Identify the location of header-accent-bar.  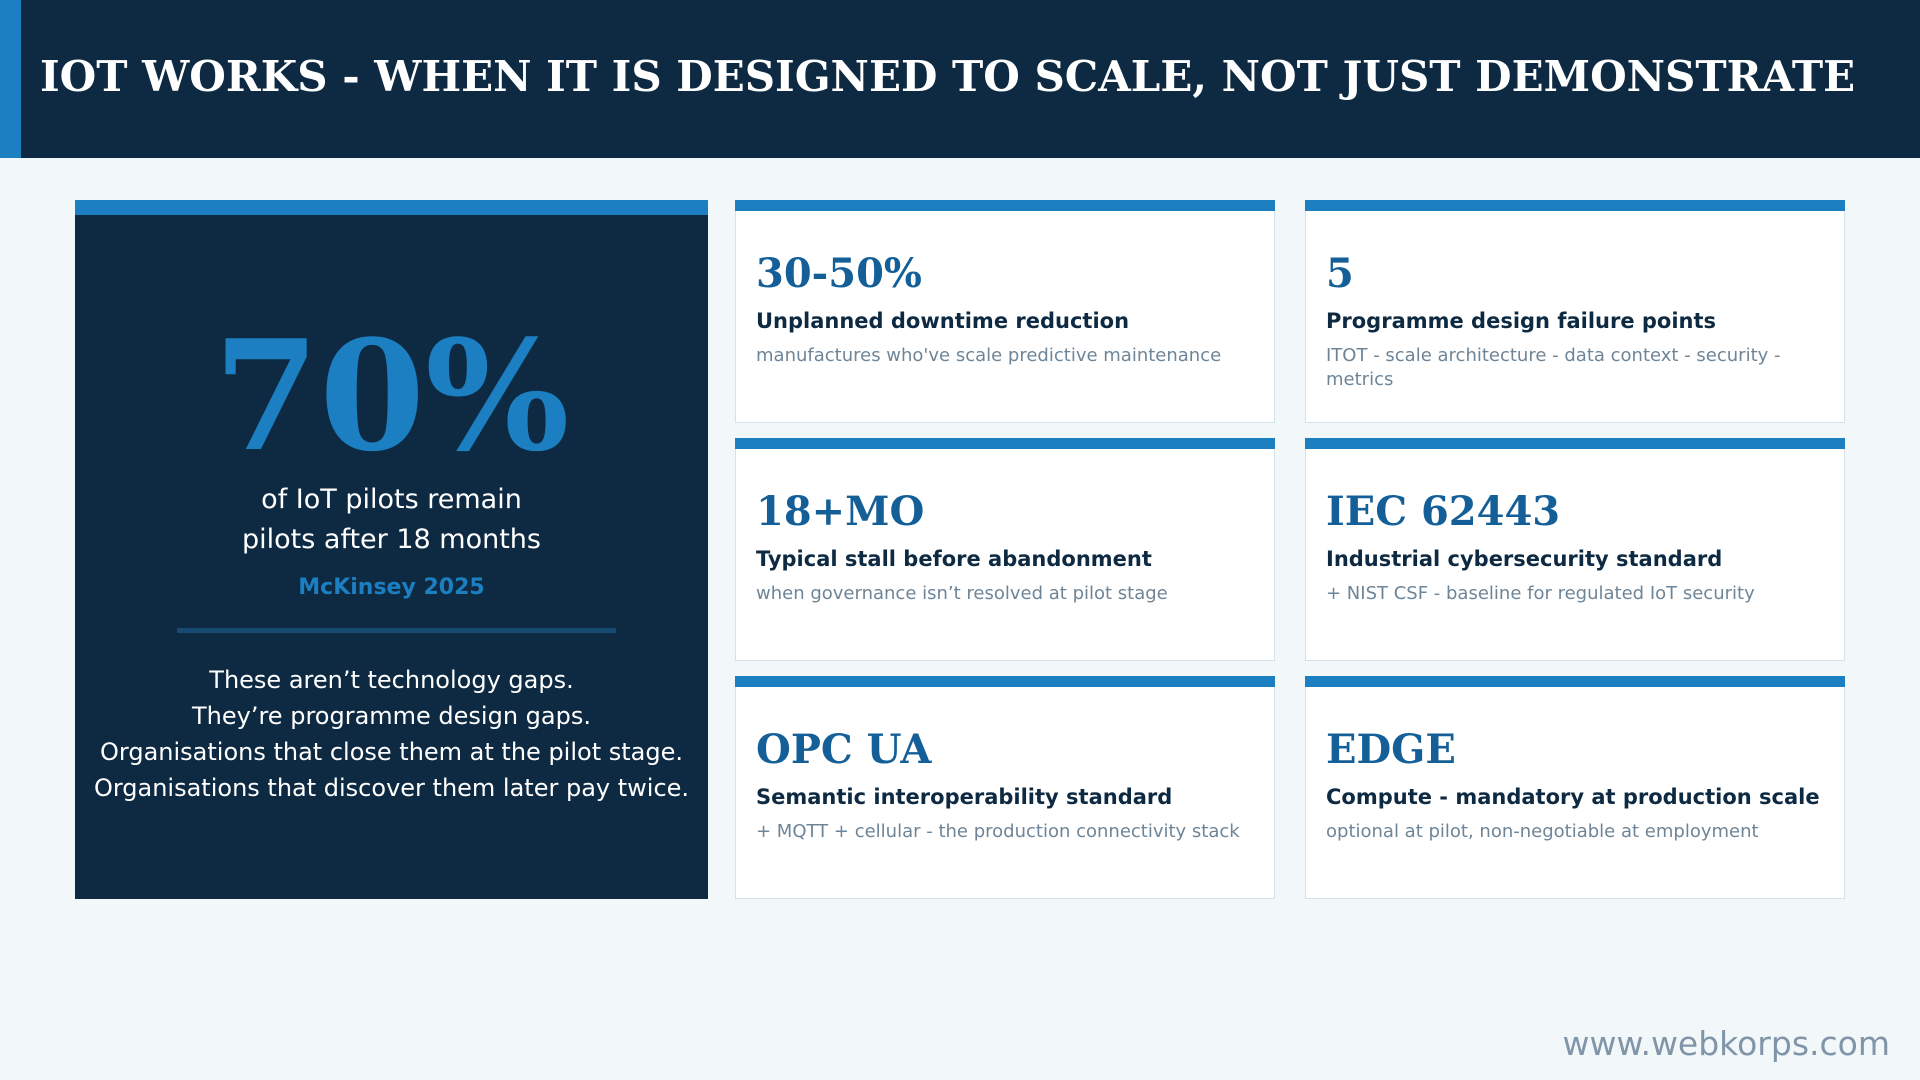
(10, 79).